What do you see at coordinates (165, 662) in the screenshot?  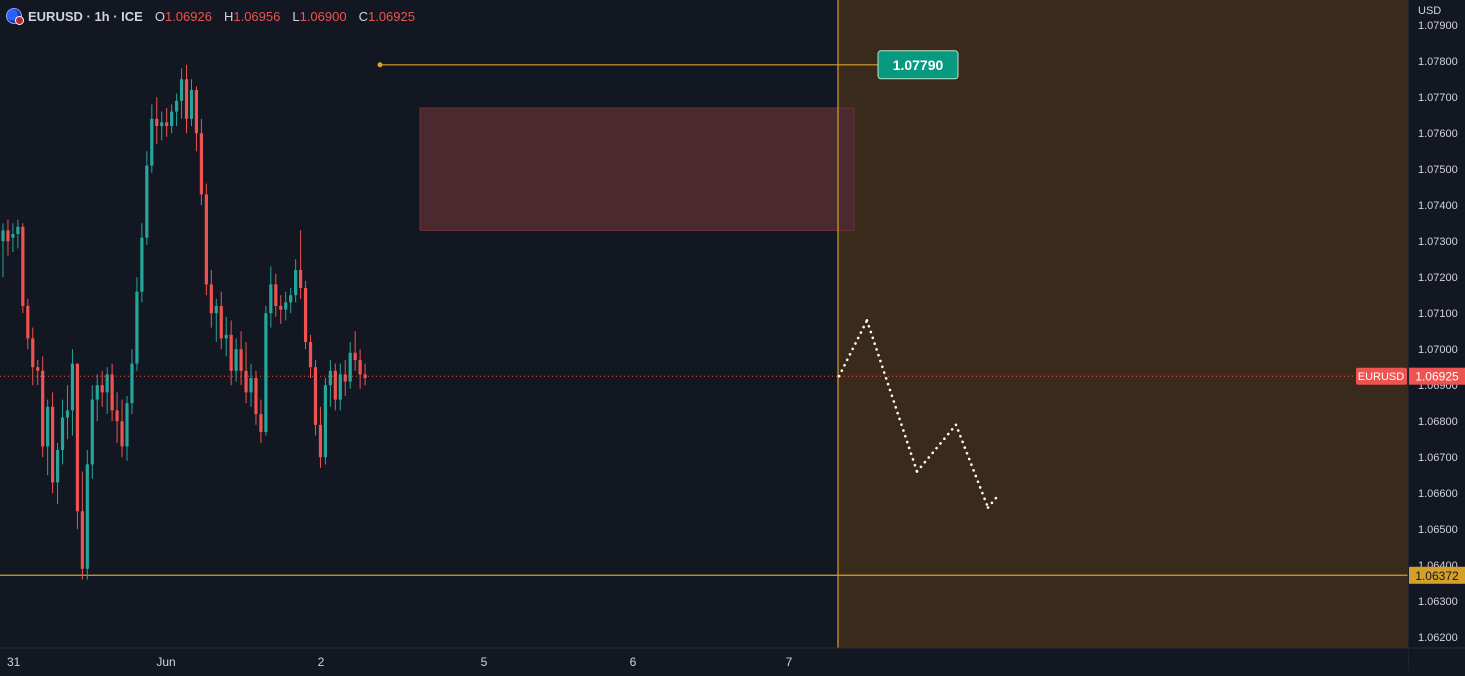 I see `time-label-jun: Jun` at bounding box center [165, 662].